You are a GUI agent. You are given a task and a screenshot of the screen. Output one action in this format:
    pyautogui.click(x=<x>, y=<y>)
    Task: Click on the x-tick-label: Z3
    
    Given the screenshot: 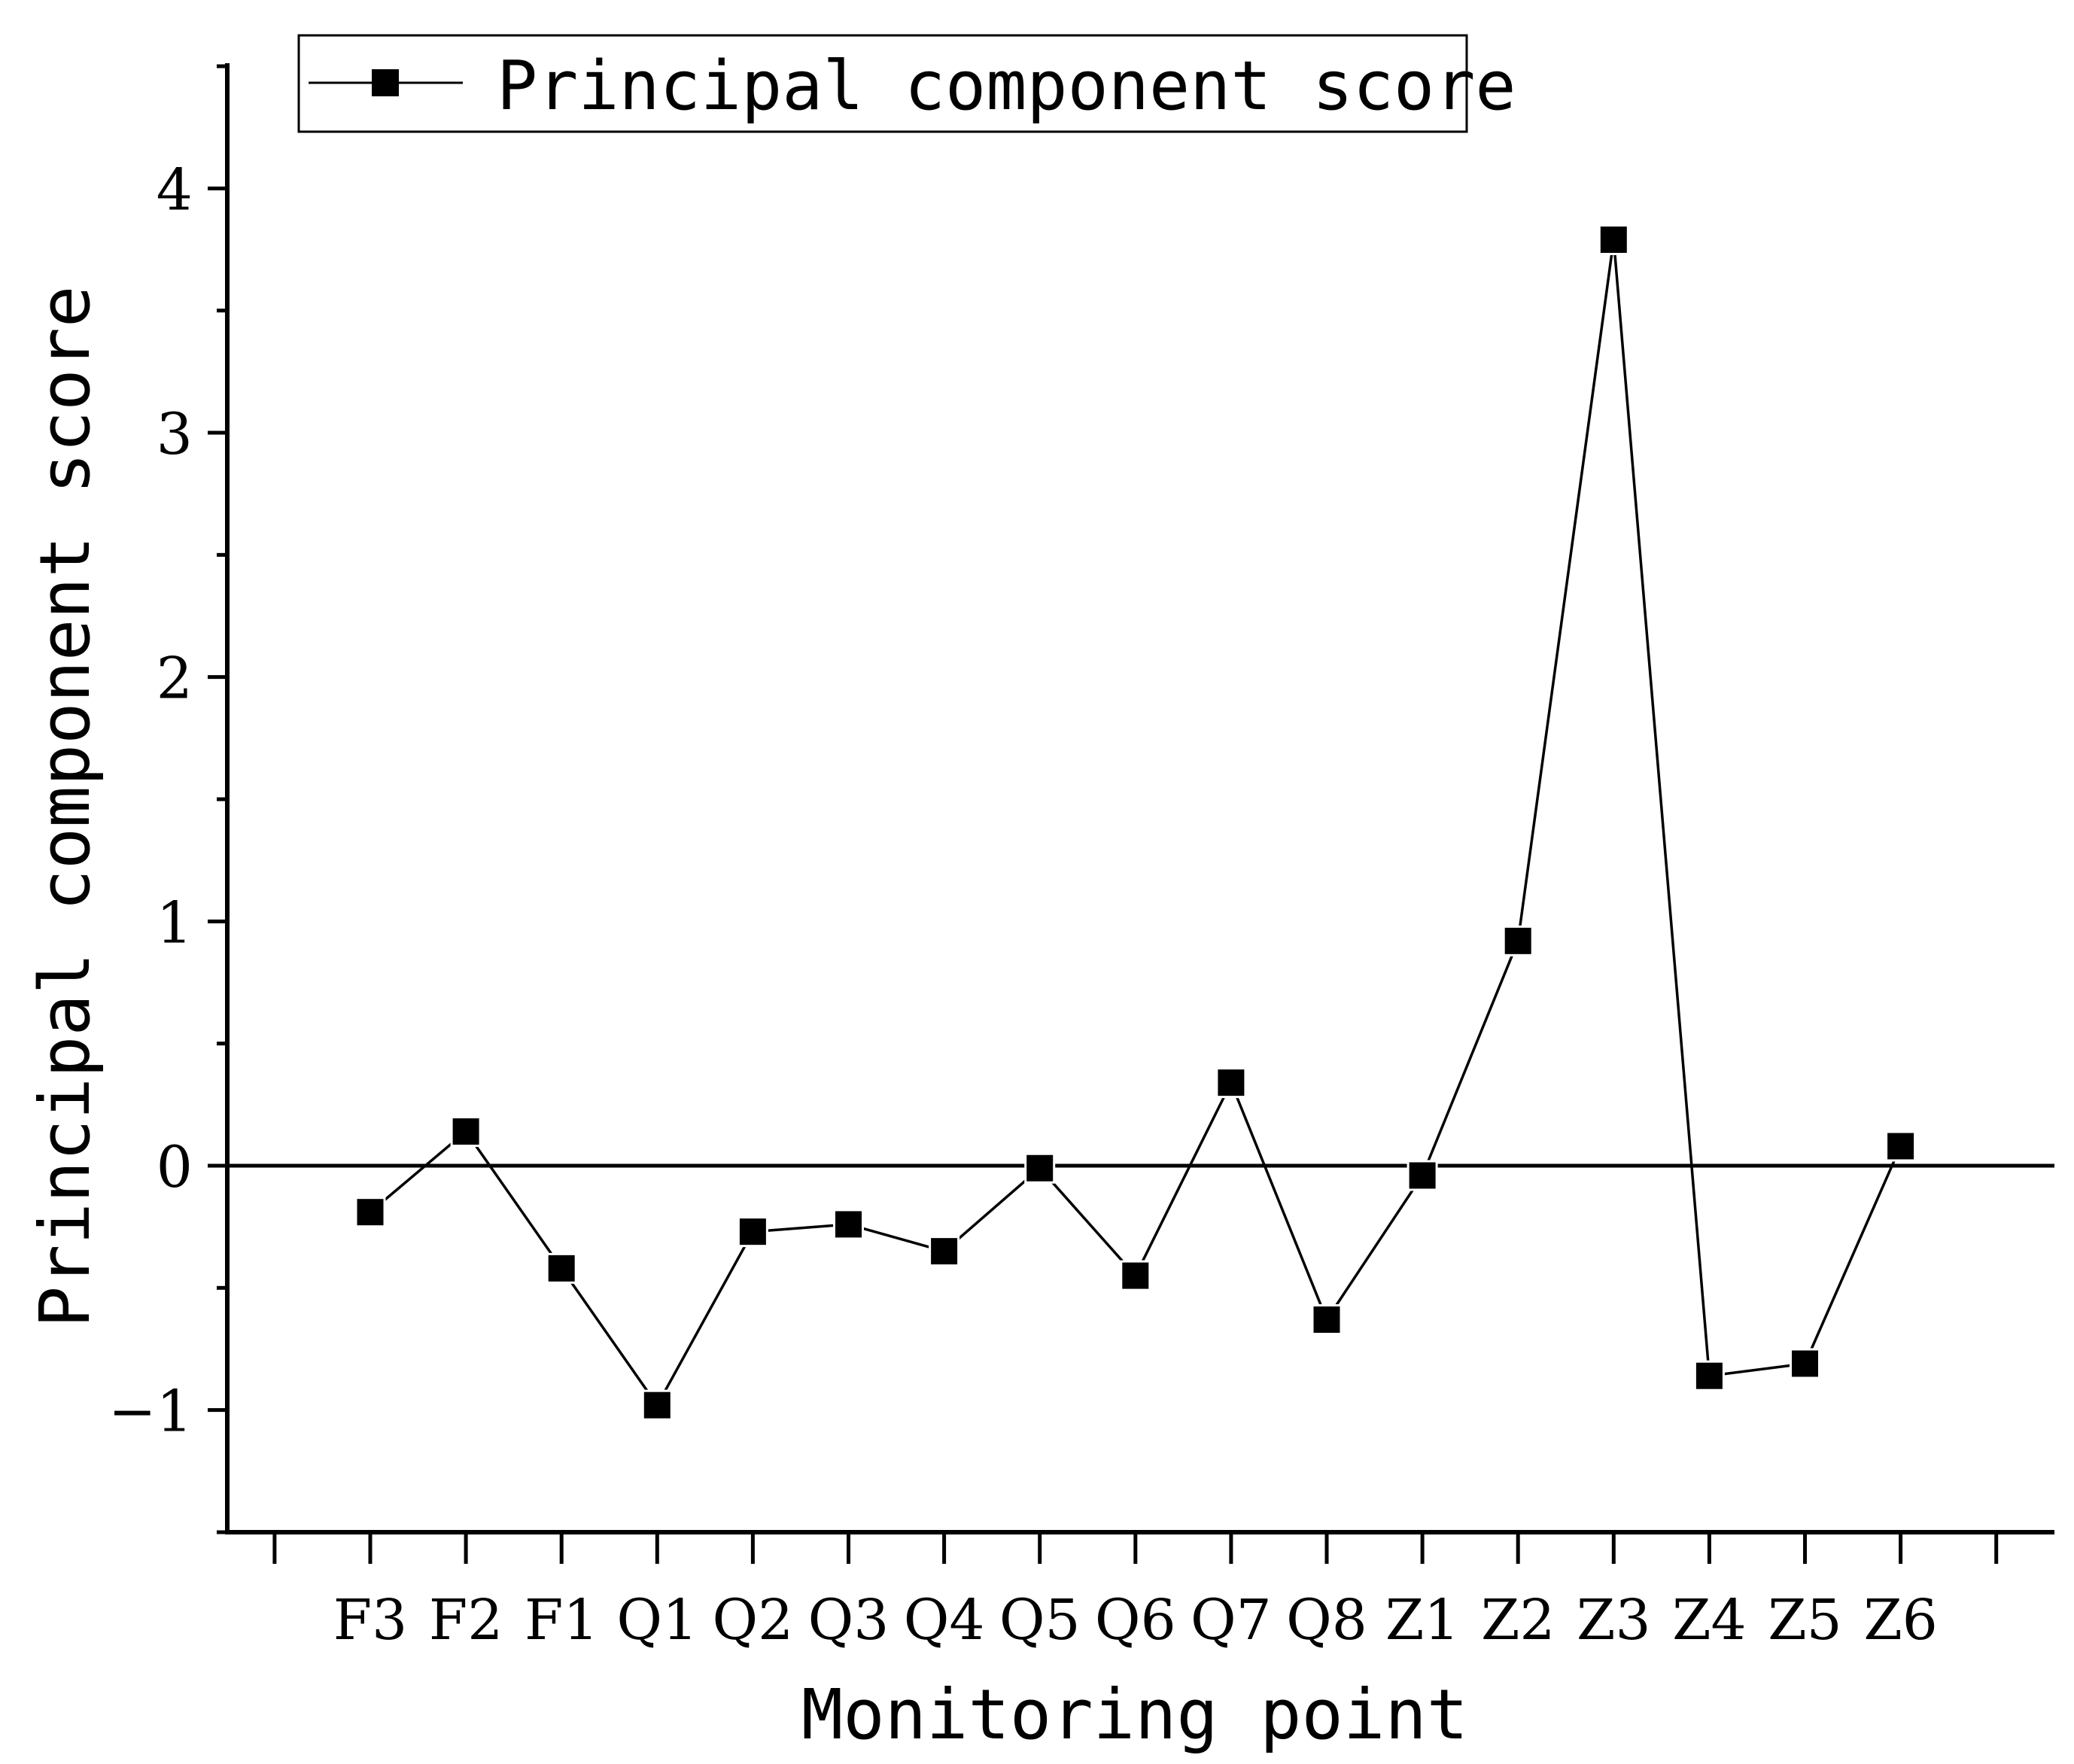 What is the action you would take?
    pyautogui.click(x=1614, y=1620)
    